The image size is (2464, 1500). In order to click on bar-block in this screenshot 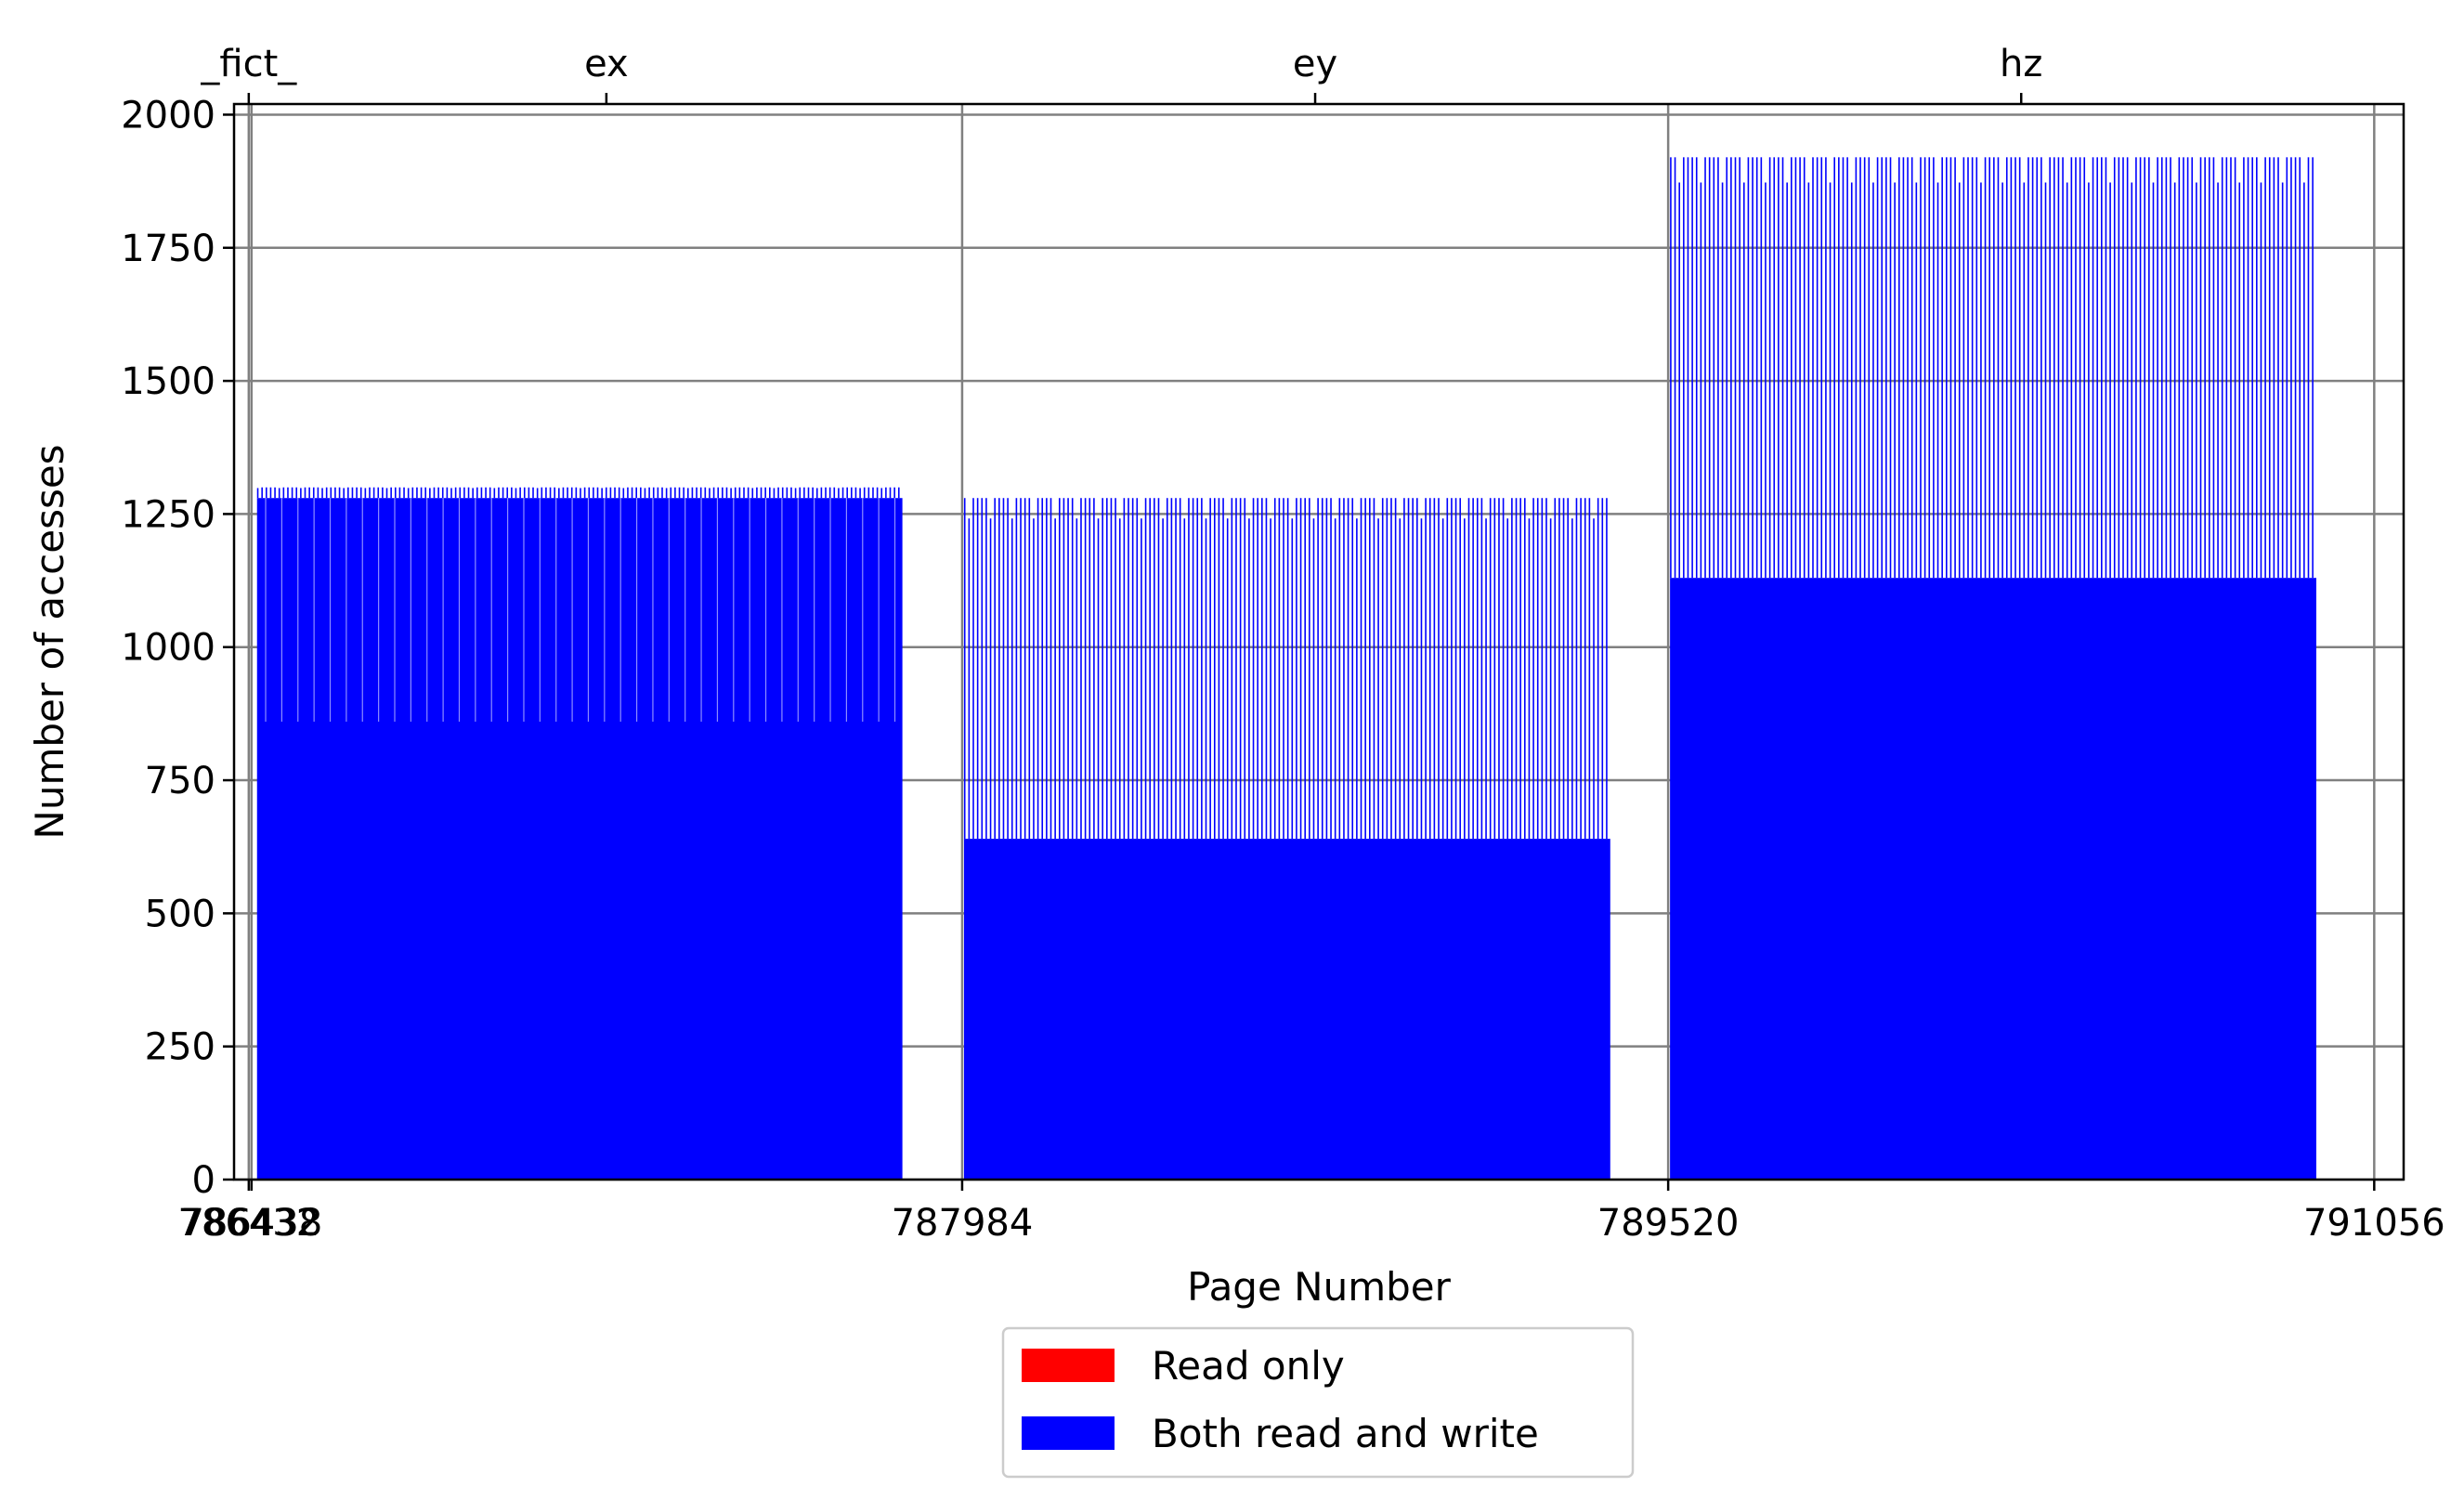, I will do `click(1993, 879)`.